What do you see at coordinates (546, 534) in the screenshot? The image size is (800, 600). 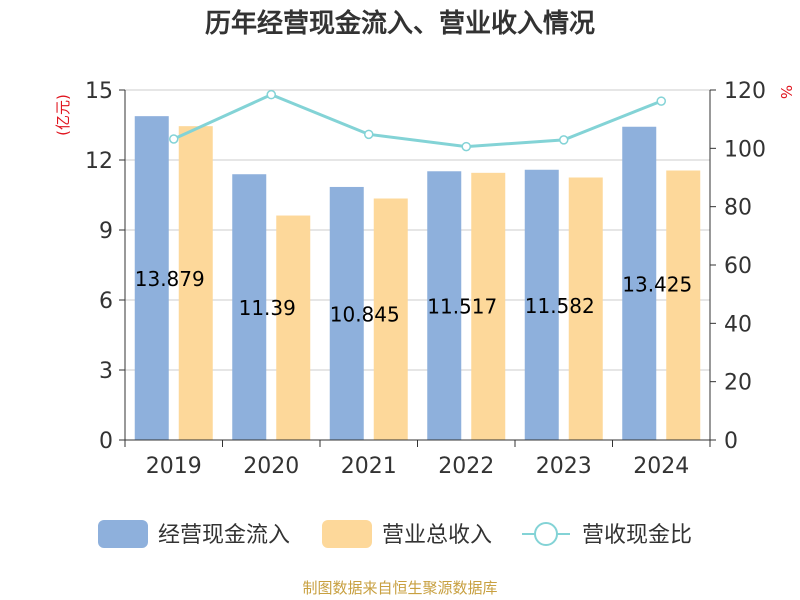 I see `legend-swatch-marker` at bounding box center [546, 534].